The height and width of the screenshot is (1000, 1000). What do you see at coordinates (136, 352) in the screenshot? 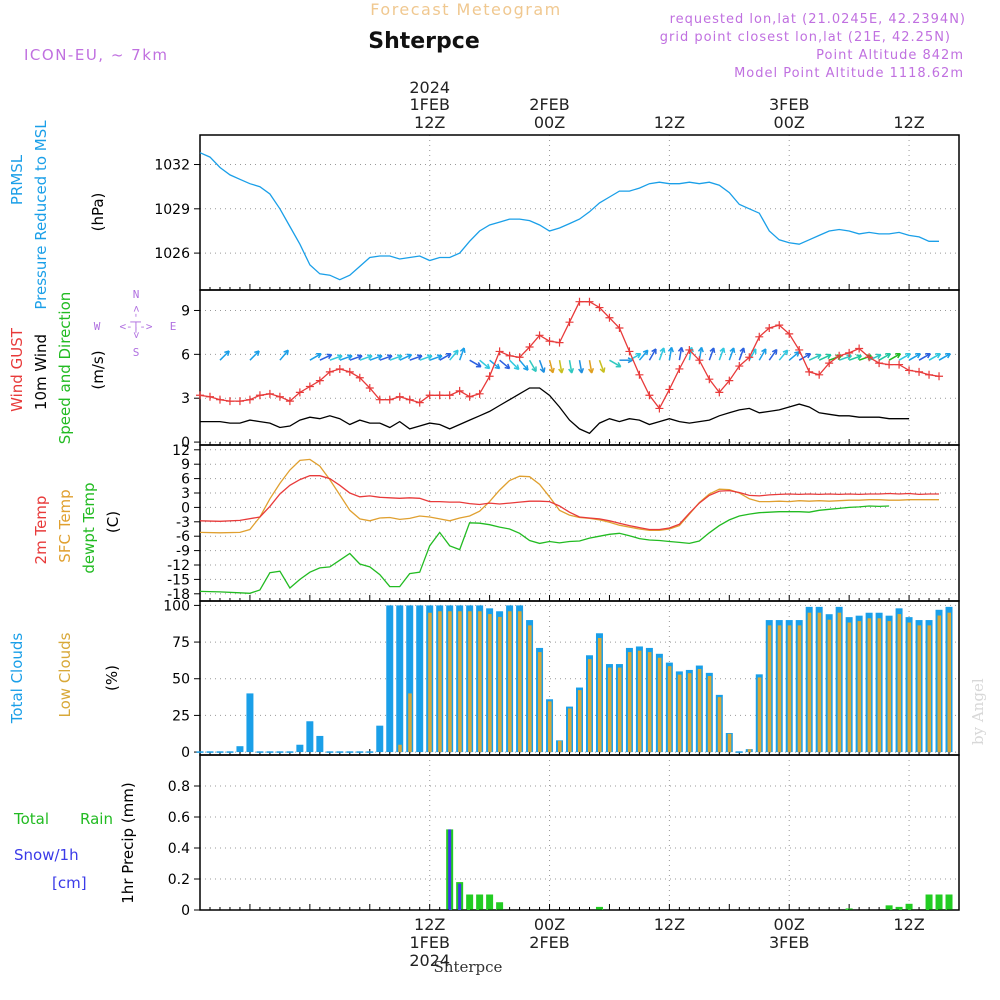
I see `svg-text: S` at bounding box center [136, 352].